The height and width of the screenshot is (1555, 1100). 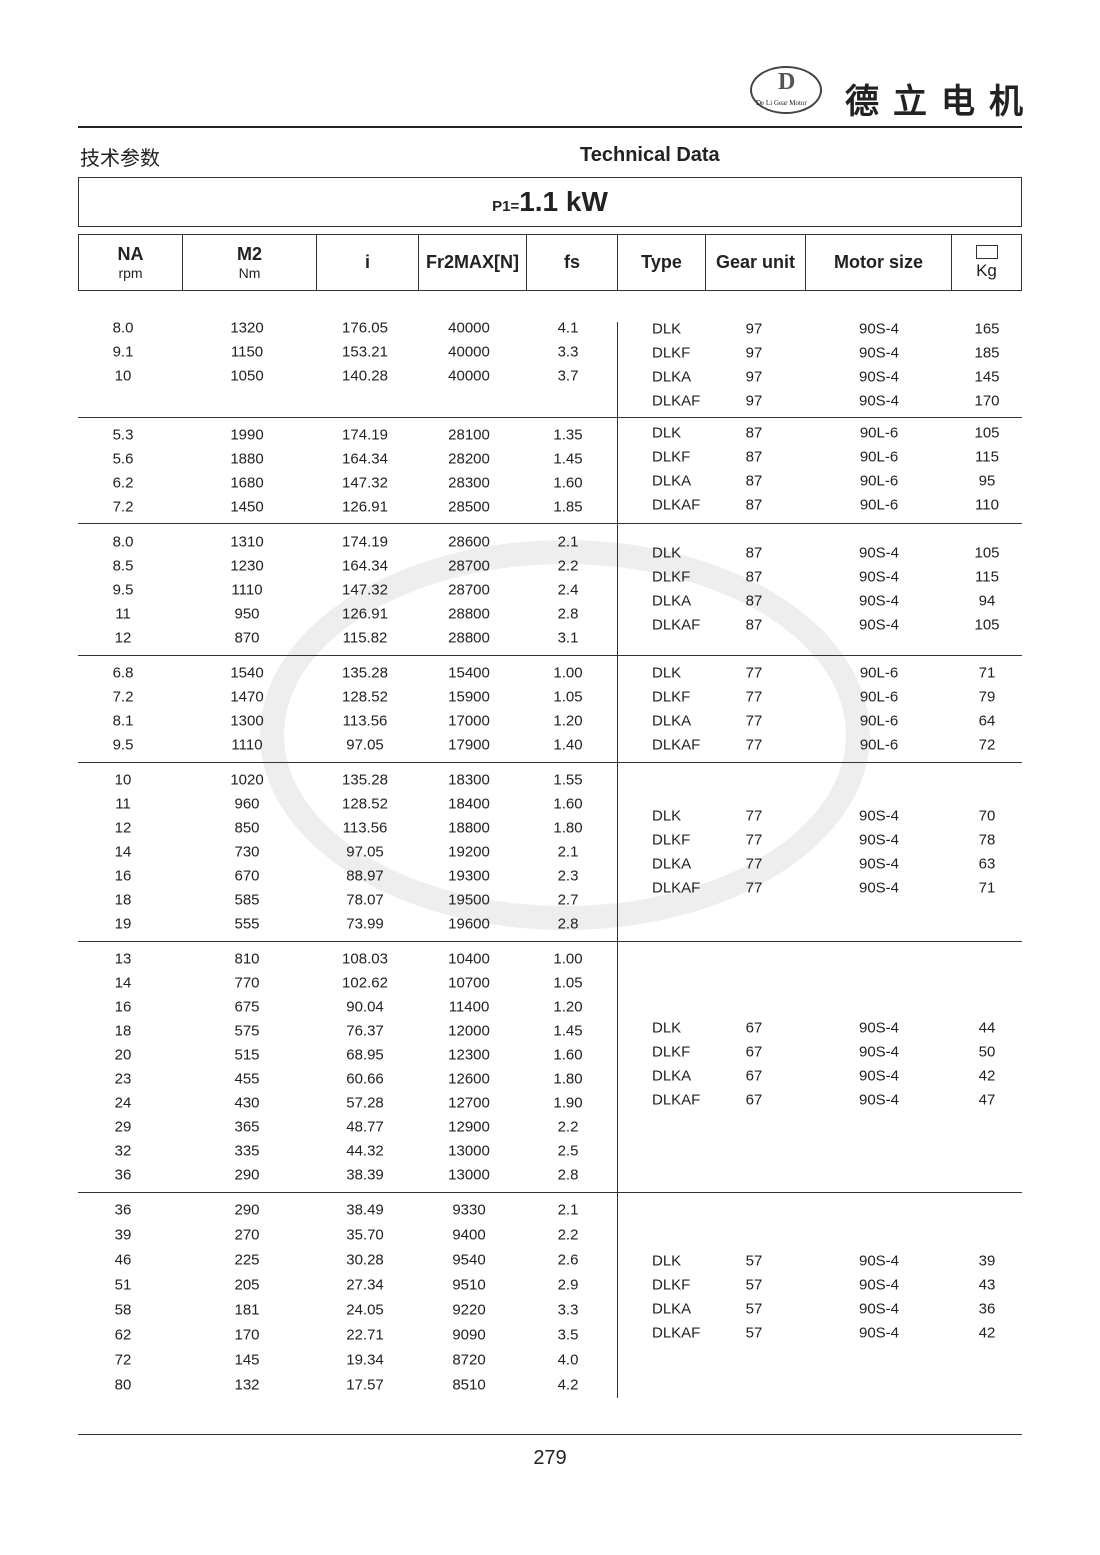 What do you see at coordinates (469, 1360) in the screenshot?
I see `cell-fr: 8720` at bounding box center [469, 1360].